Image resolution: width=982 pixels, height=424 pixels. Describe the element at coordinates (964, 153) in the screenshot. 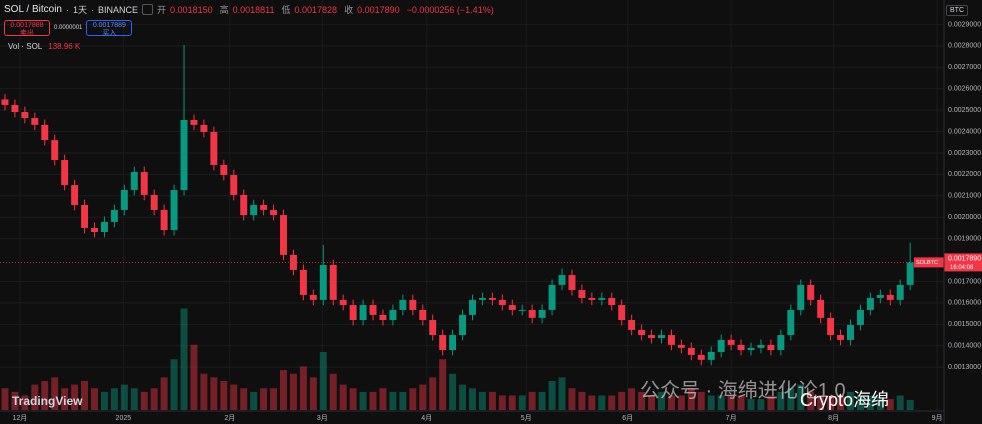

I see `y-tick-label: 0.0023000` at that location.